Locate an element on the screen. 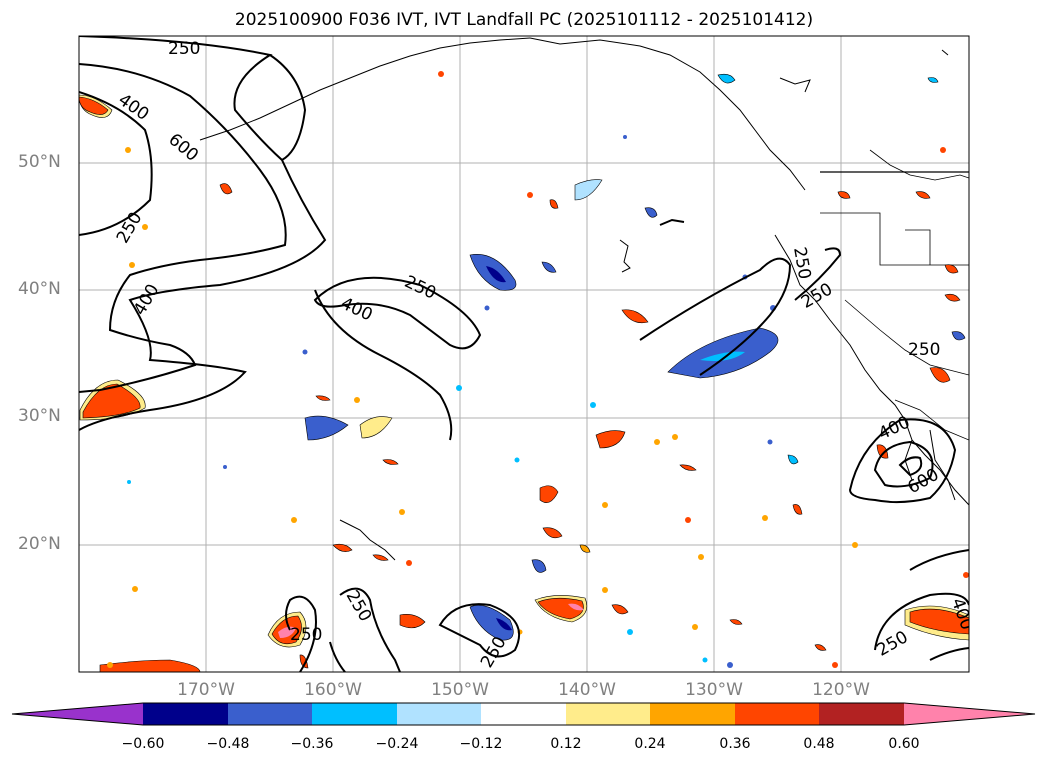  colorbar-tick-label: 0.48 is located at coordinates (819, 744).